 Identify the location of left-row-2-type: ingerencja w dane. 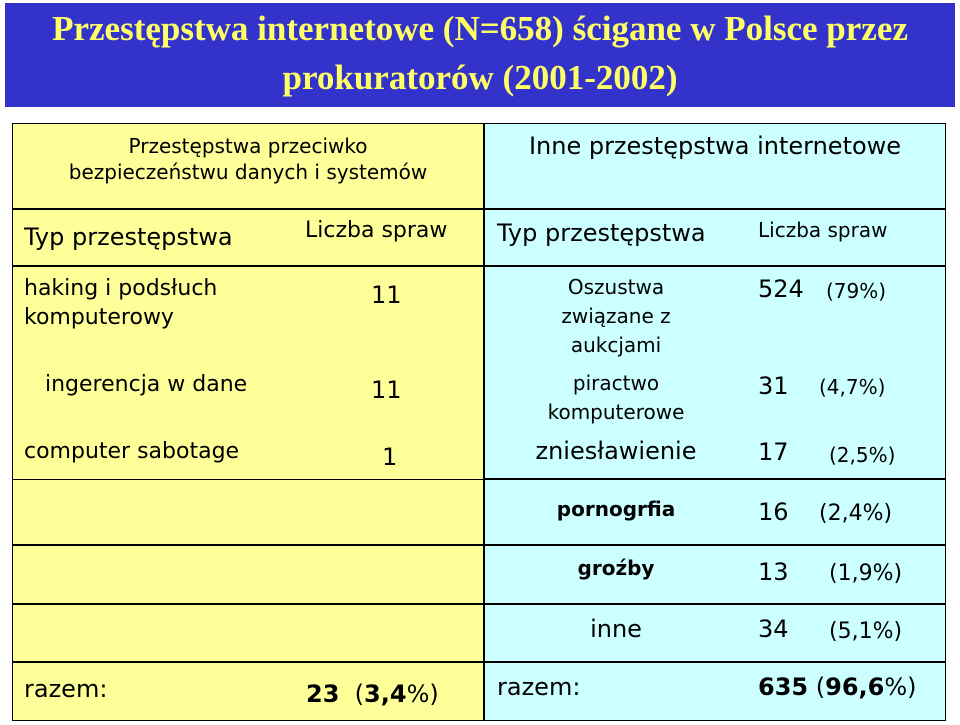
(146, 384).